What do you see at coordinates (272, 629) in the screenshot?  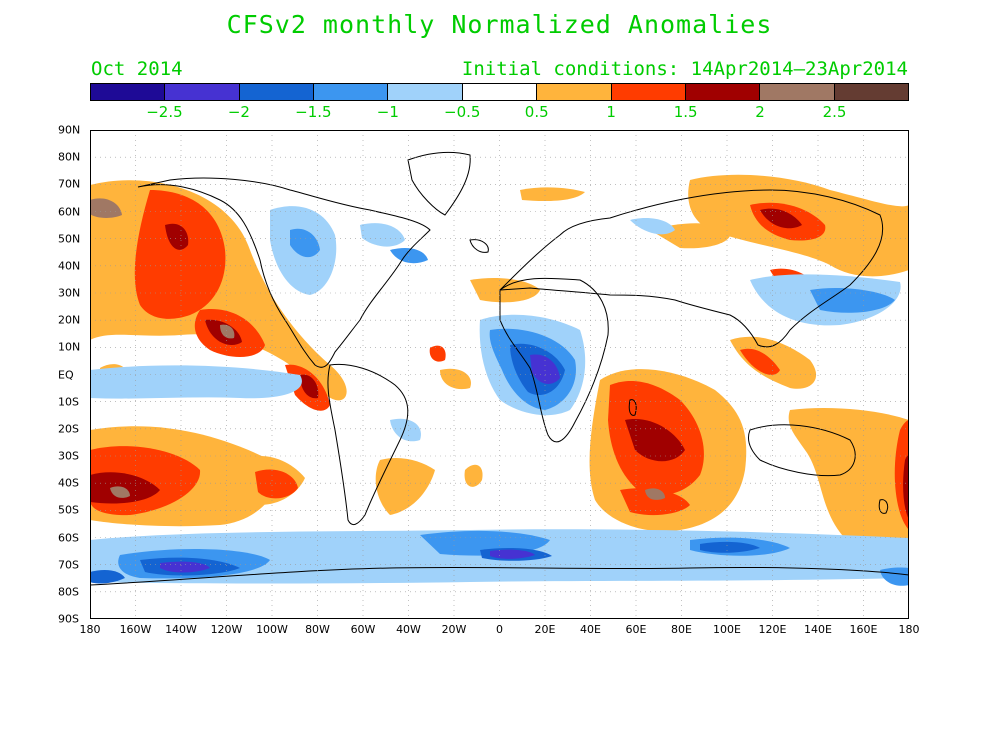 I see `longitude-label: 100W` at bounding box center [272, 629].